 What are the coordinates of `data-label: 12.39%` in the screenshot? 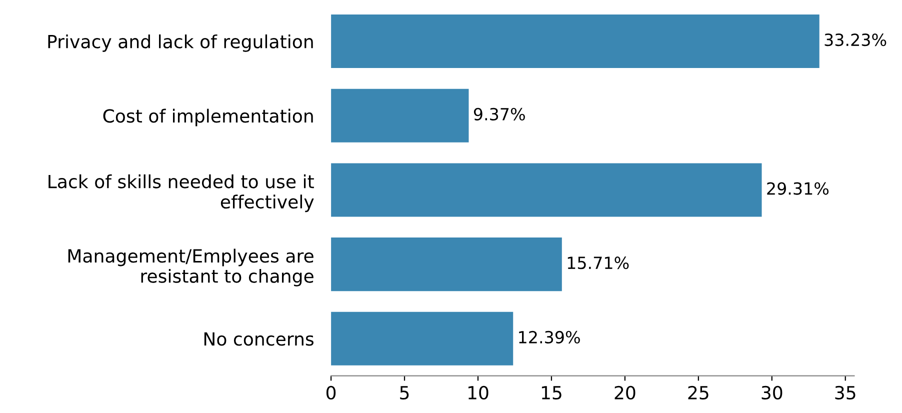 It's located at (549, 337).